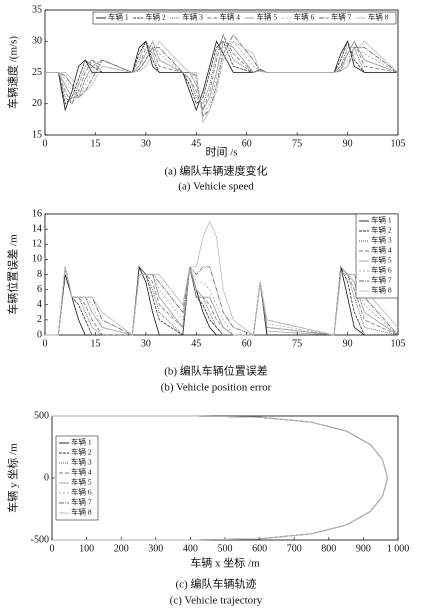 The height and width of the screenshot is (614, 432). Describe the element at coordinates (216, 371) in the screenshot. I see `caption: (b) 编队车辆位置误差` at that location.